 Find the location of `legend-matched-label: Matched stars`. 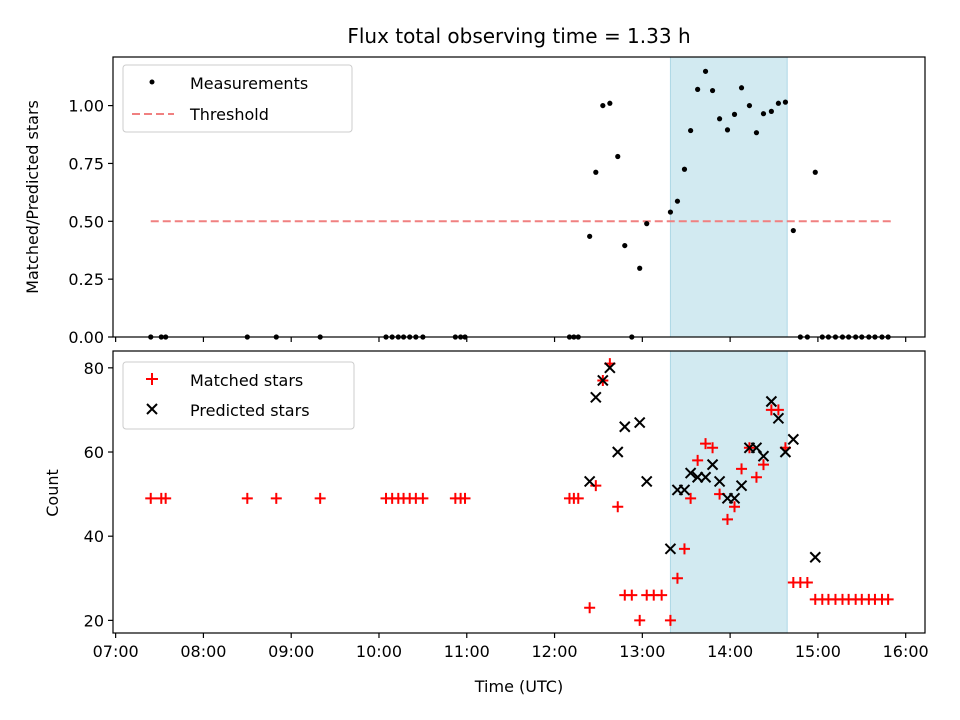

legend-matched-label: Matched stars is located at coordinates (246, 380).